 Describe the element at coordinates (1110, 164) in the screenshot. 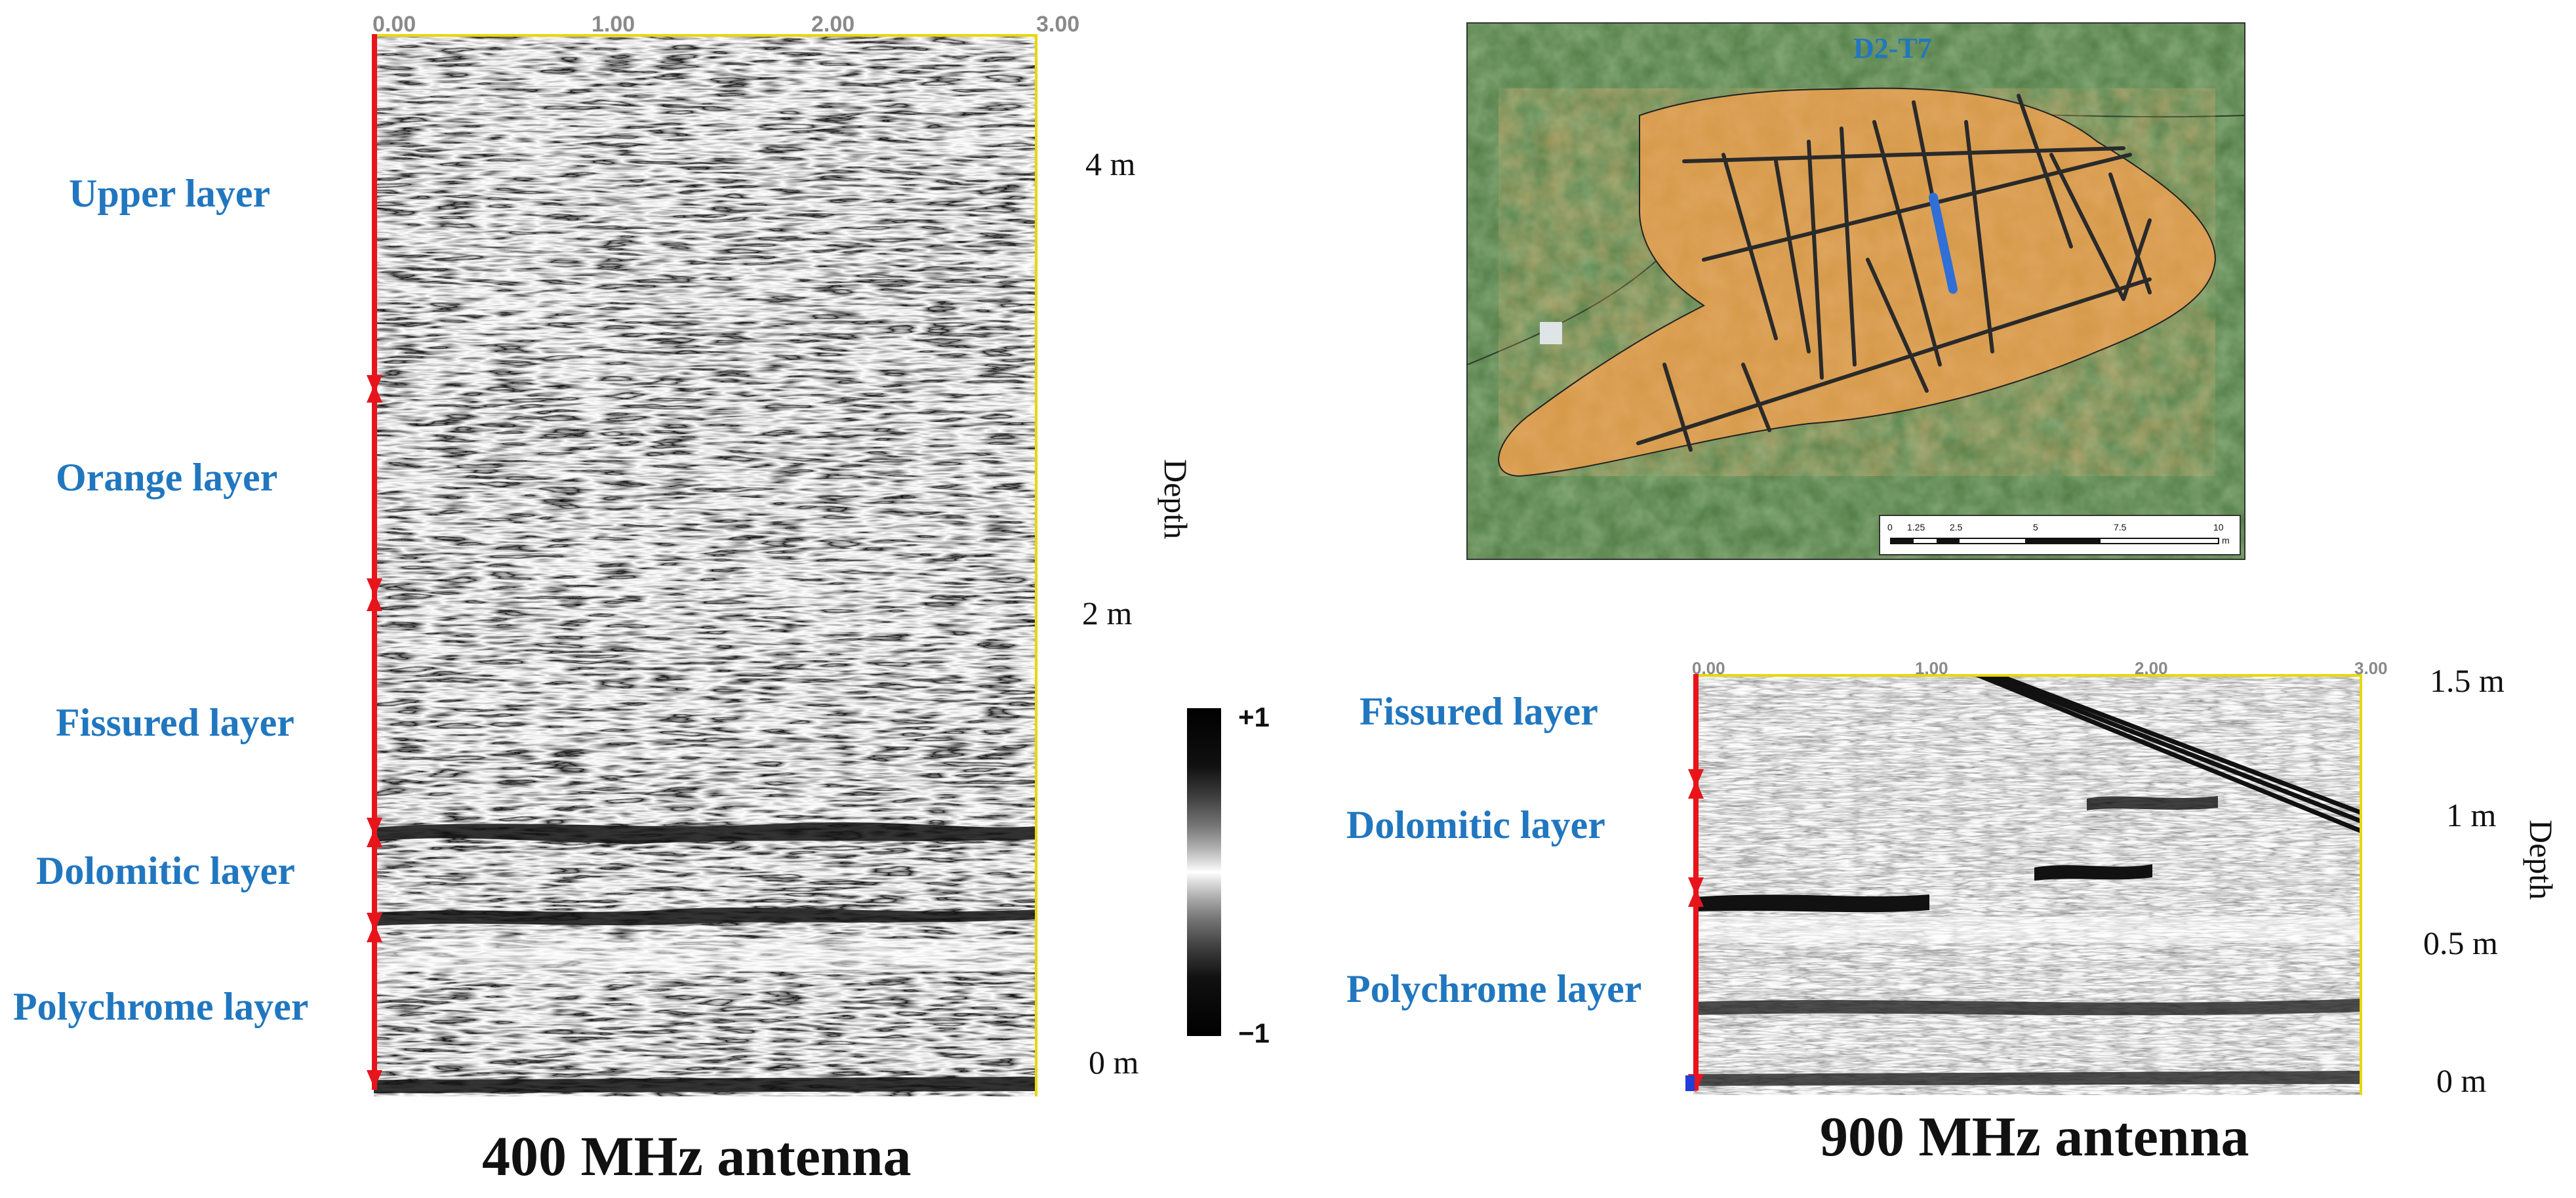

I see `depth-tick-4m: 4 m` at that location.